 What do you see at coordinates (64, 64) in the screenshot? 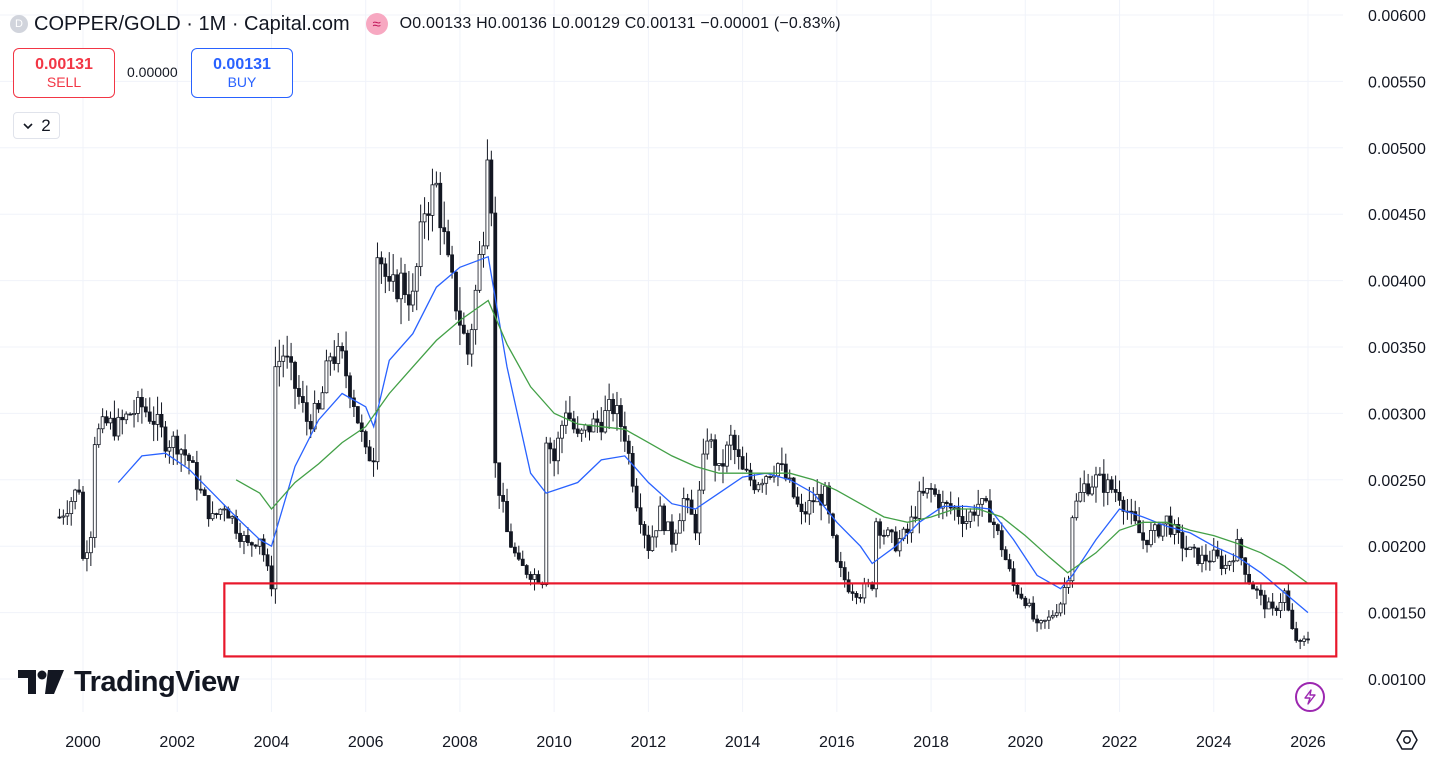
I see `sell-price: 0.00131` at bounding box center [64, 64].